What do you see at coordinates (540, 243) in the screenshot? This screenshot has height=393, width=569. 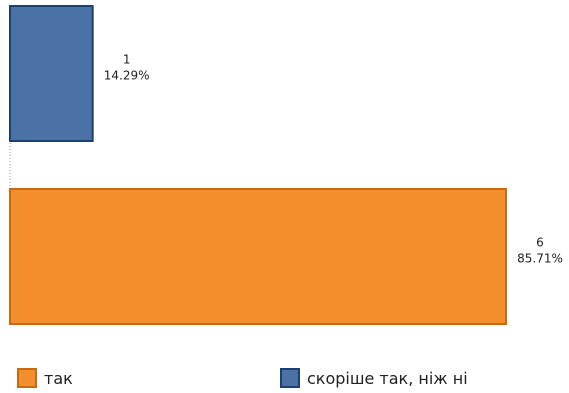 I see `bar-value-label-1: 6` at bounding box center [540, 243].